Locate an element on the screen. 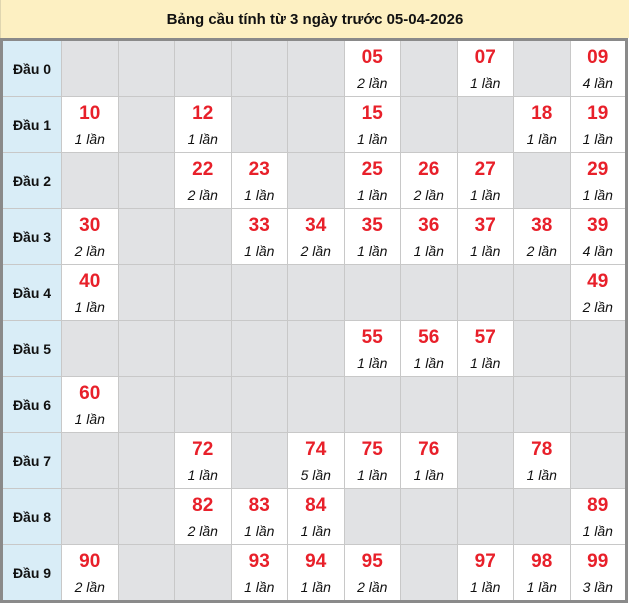  number-cell: 30 2 lần is located at coordinates (90, 236).